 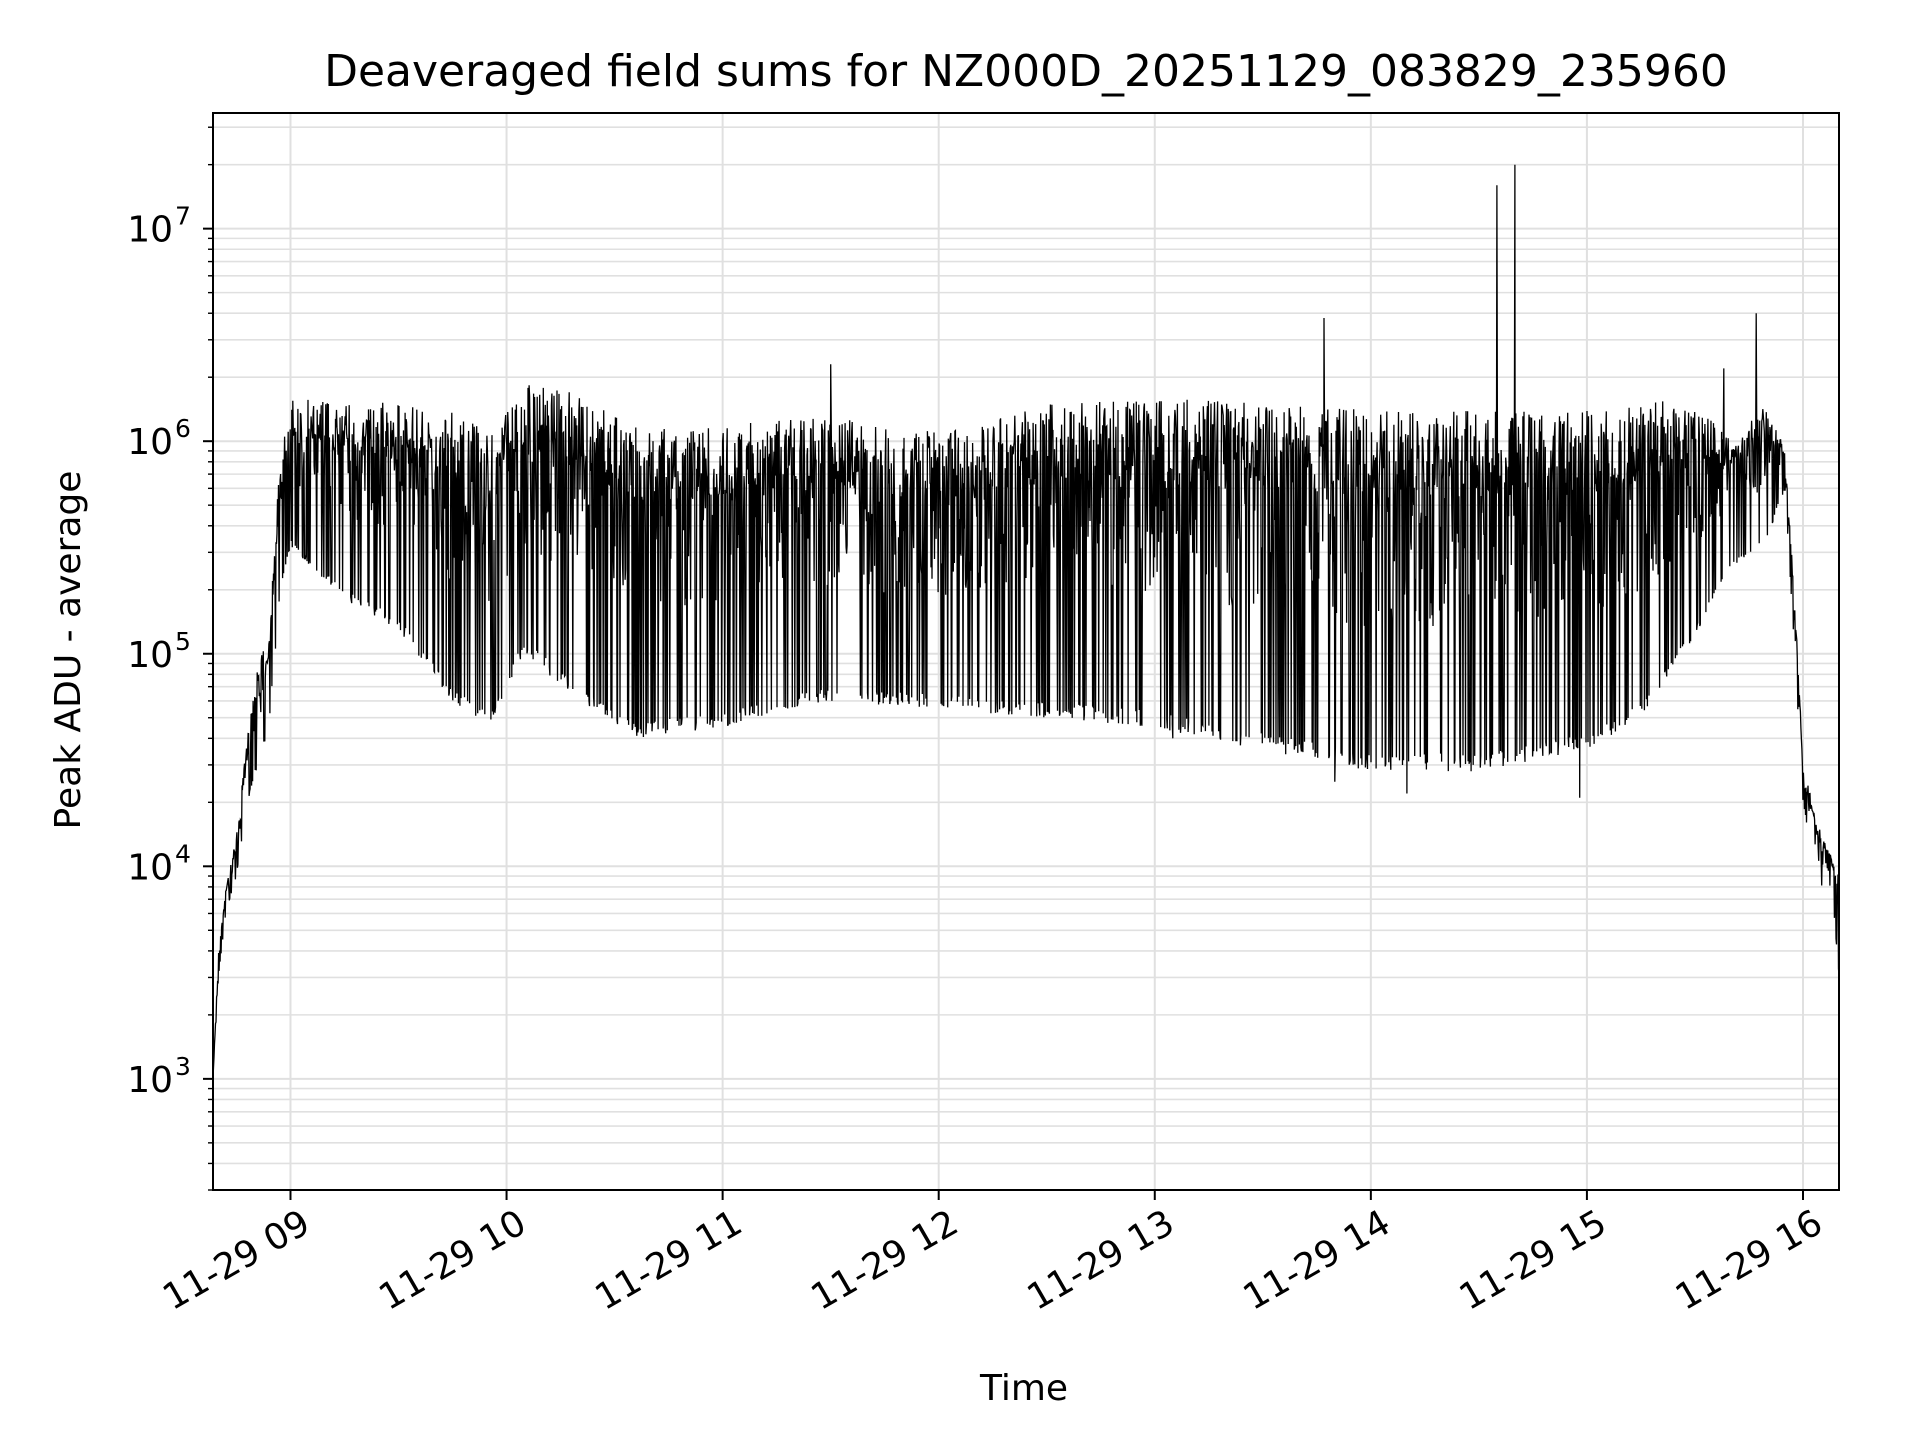 I want to click on y-tick-exponent: 7, so click(x=183, y=216).